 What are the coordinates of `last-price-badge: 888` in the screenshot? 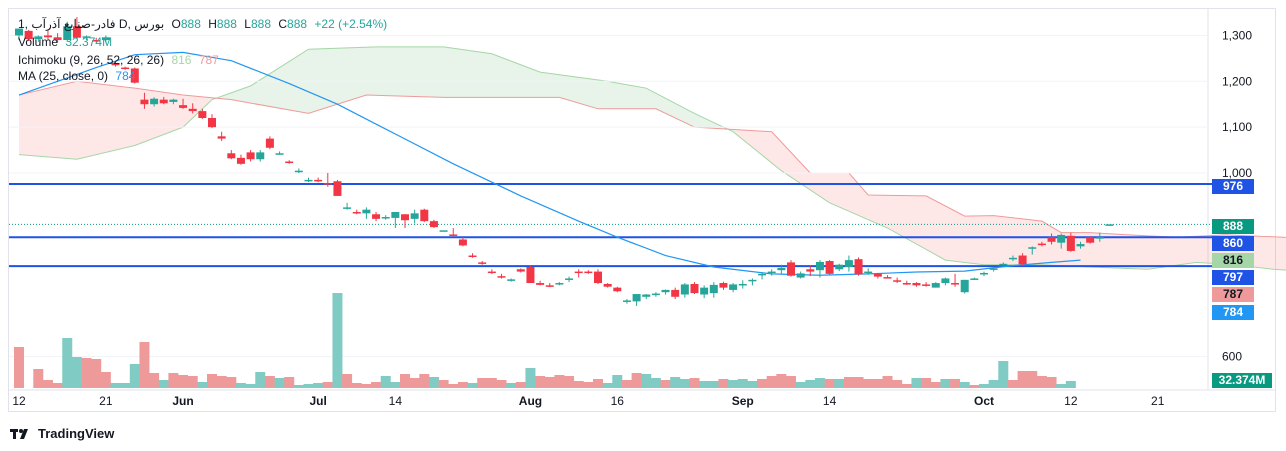 It's located at (1233, 226).